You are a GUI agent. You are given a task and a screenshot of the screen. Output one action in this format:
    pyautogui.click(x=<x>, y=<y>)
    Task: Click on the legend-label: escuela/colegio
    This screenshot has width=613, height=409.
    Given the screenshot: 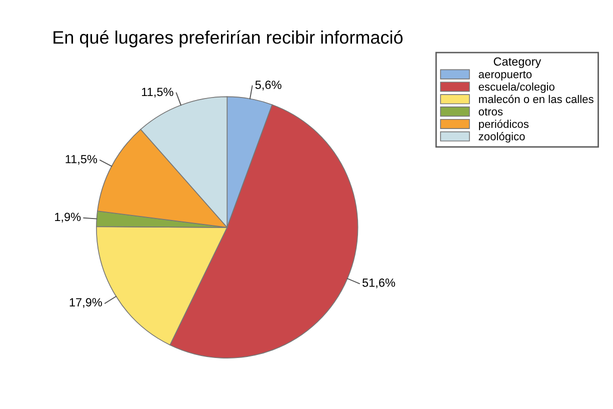 What is the action you would take?
    pyautogui.click(x=516, y=87)
    